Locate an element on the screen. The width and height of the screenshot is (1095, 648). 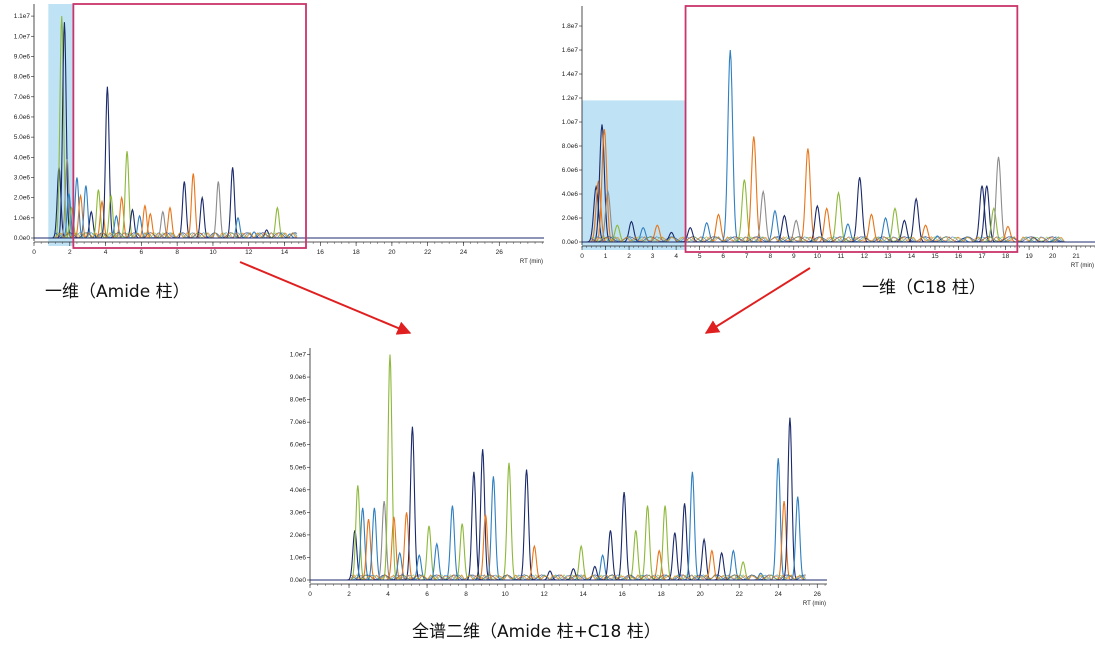
x-tick-label: 9 is located at coordinates (794, 256).